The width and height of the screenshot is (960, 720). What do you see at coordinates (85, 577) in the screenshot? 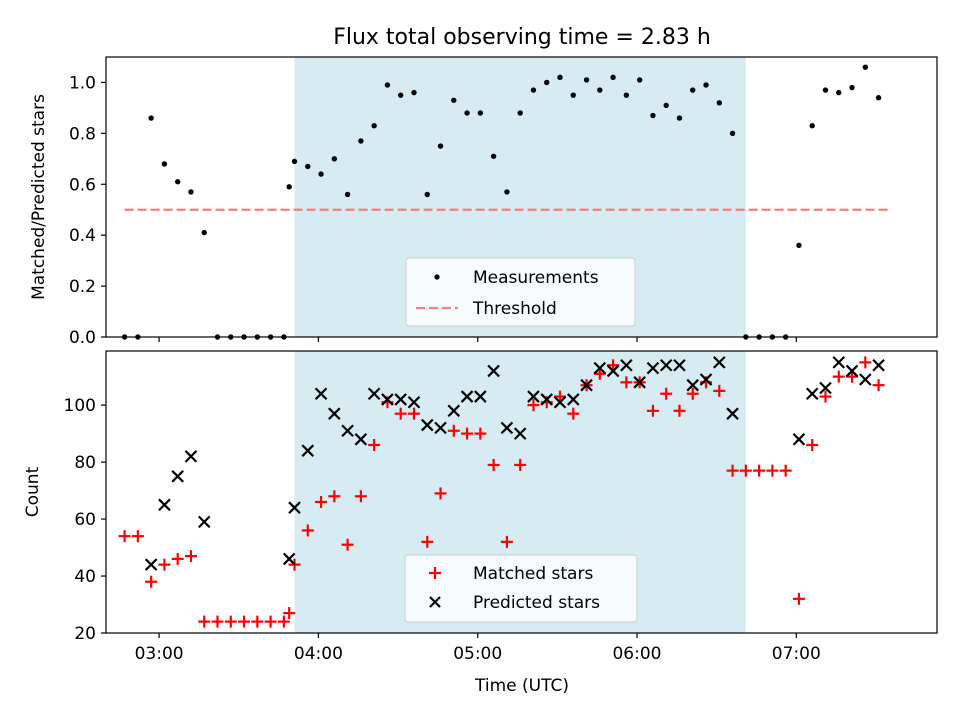
I see `count-y-tick-label: 40` at bounding box center [85, 577].